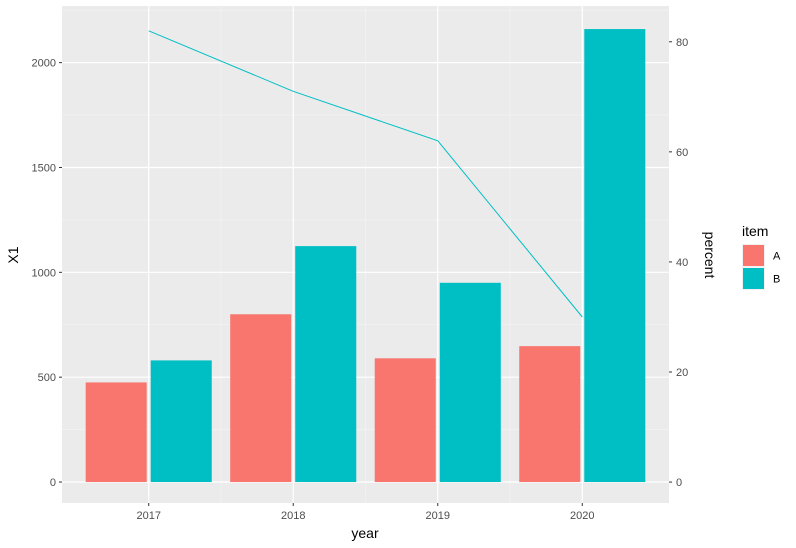 This screenshot has width=796, height=548. I want to click on y-tick-label: 0, so click(53, 483).